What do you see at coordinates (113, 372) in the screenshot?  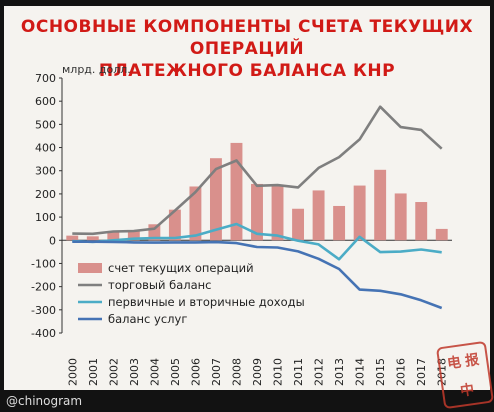 I see `x-tick-label: 2002` at bounding box center [113, 372].